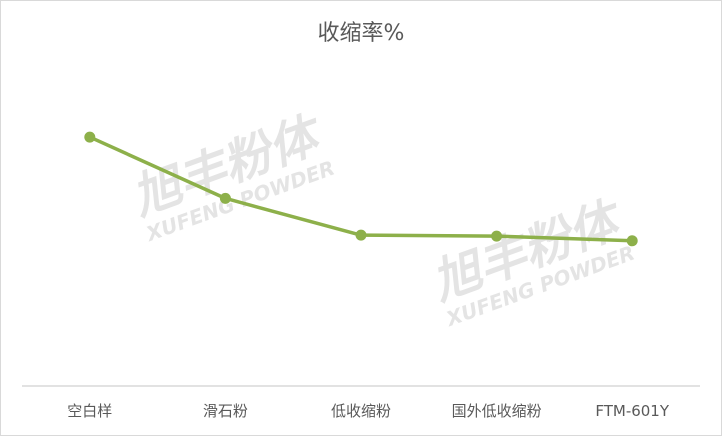 The height and width of the screenshot is (436, 722). I want to click on x-tick-label: 滑石粉, so click(225, 411).